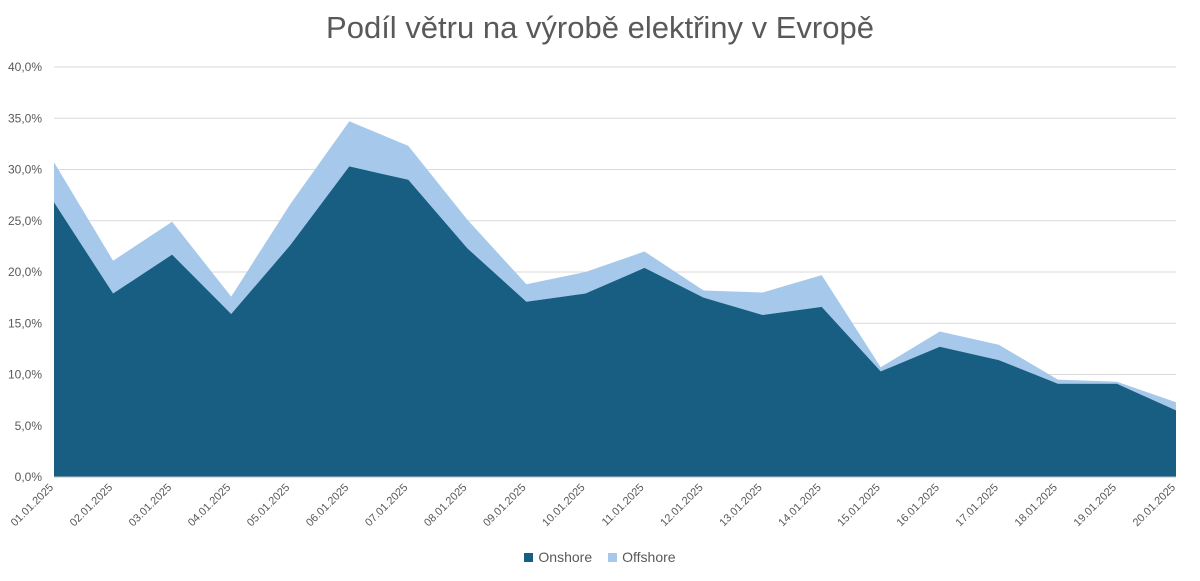 The height and width of the screenshot is (581, 1200). What do you see at coordinates (25, 170) in the screenshot?
I see `y-tick-label: 30,0%` at bounding box center [25, 170].